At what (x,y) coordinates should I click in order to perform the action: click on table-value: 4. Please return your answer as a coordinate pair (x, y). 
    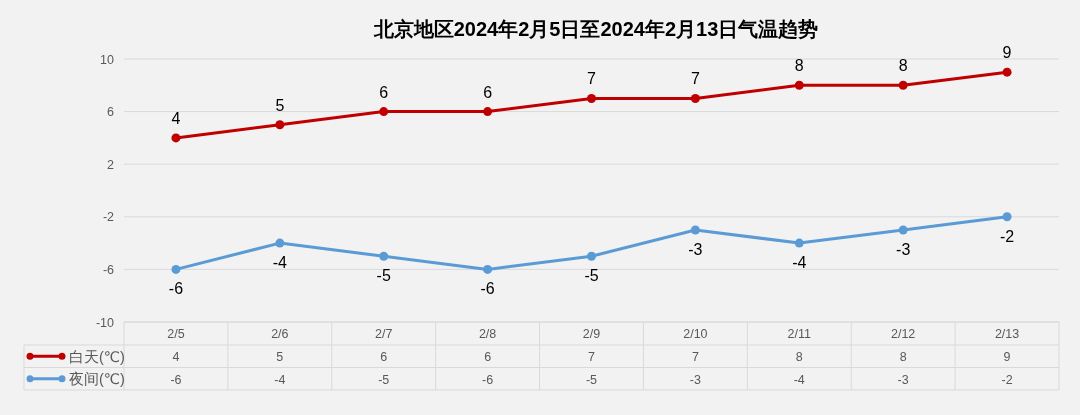
    Looking at the image, I should click on (176, 357).